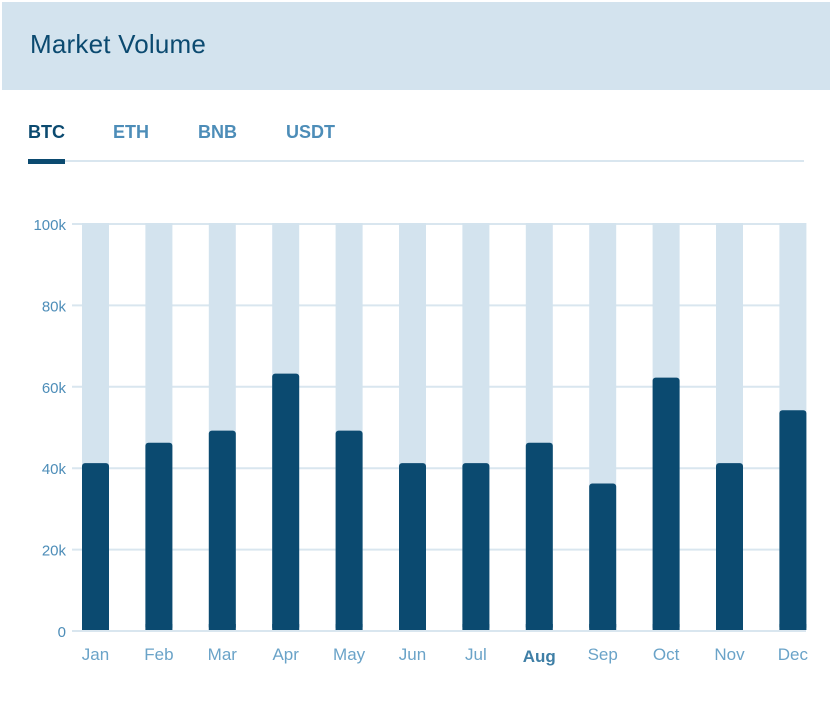 This screenshot has height=706, width=832. Describe the element at coordinates (158, 654) in the screenshot. I see `x-tick-label-feb: Feb` at that location.